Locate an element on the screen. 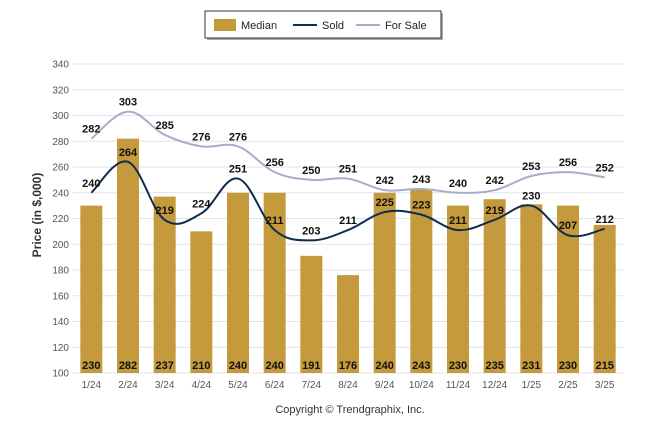 This screenshot has width=646, height=434. forsale-point-label: 253 is located at coordinates (531, 167).